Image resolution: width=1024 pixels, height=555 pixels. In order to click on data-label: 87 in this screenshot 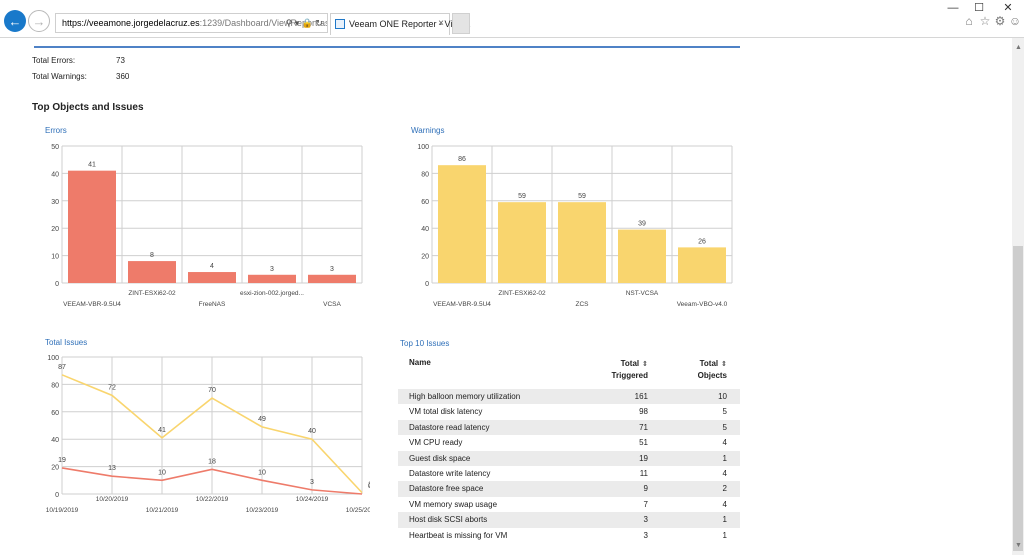, I will do `click(62, 367)`.